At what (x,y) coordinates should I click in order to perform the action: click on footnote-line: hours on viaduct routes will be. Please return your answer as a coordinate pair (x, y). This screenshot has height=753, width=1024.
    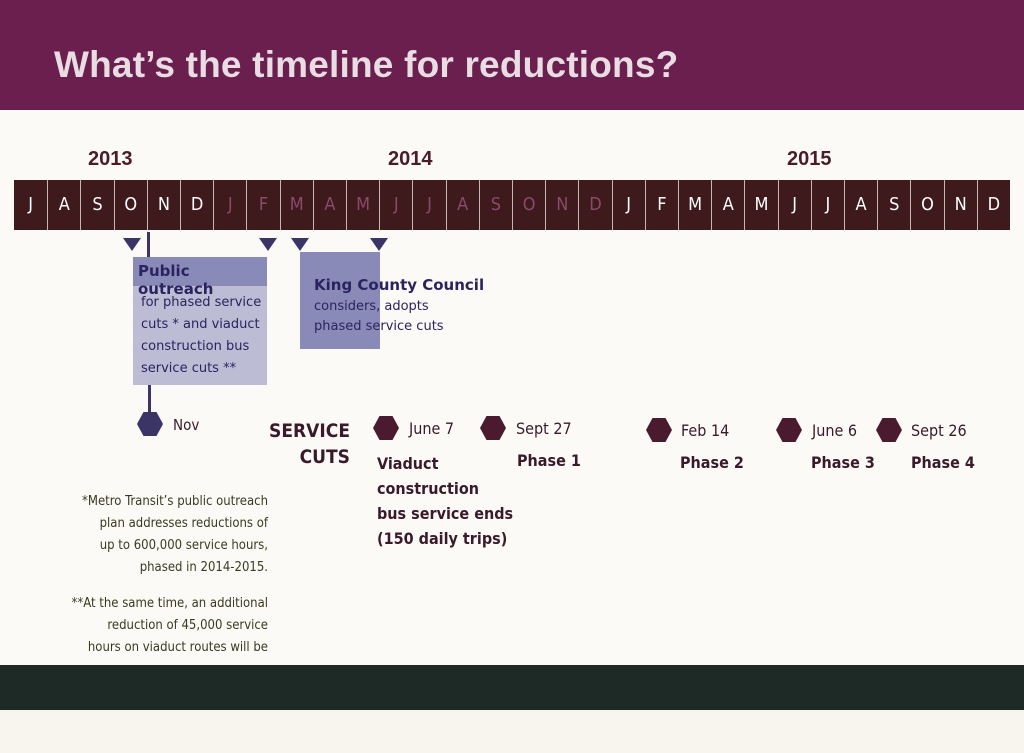
    Looking at the image, I should click on (177, 647).